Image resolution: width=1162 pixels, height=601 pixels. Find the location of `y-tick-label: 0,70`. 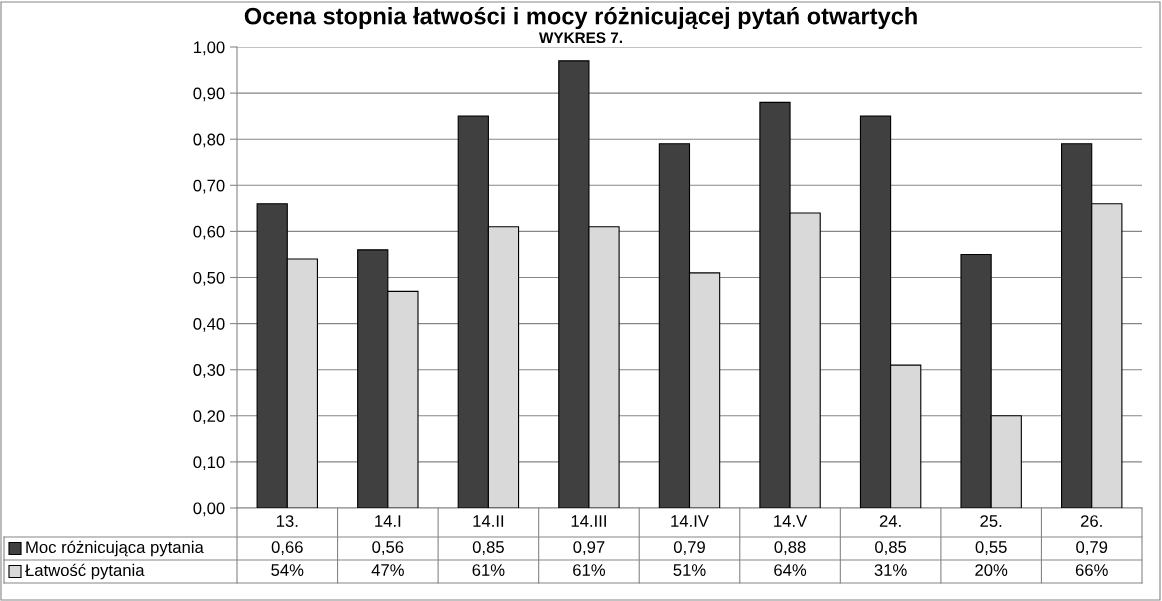

y-tick-label: 0,70 is located at coordinates (209, 186).